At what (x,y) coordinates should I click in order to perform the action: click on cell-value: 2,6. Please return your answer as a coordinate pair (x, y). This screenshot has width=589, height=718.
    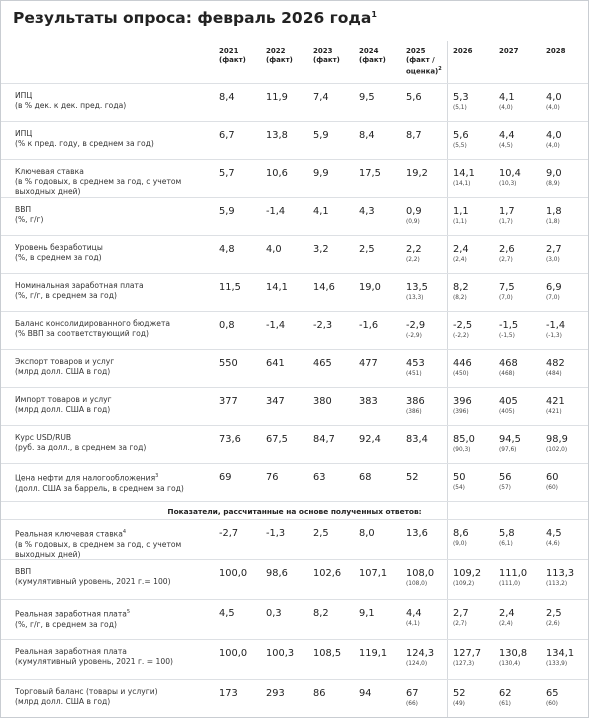
    Looking at the image, I should click on (507, 249).